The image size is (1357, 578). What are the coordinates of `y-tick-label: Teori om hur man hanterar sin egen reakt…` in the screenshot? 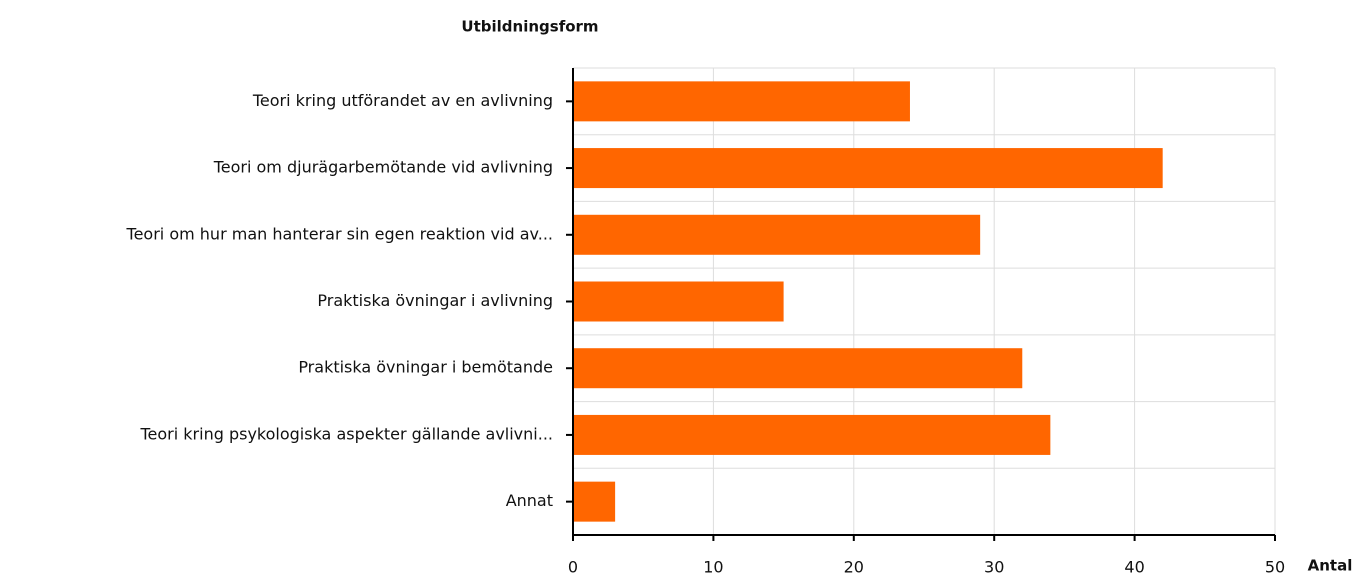 It's located at (339, 233).